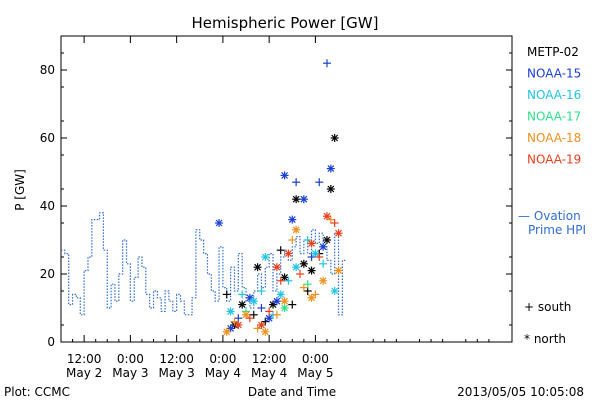  I want to click on y-tick-label: 40, so click(47, 206).